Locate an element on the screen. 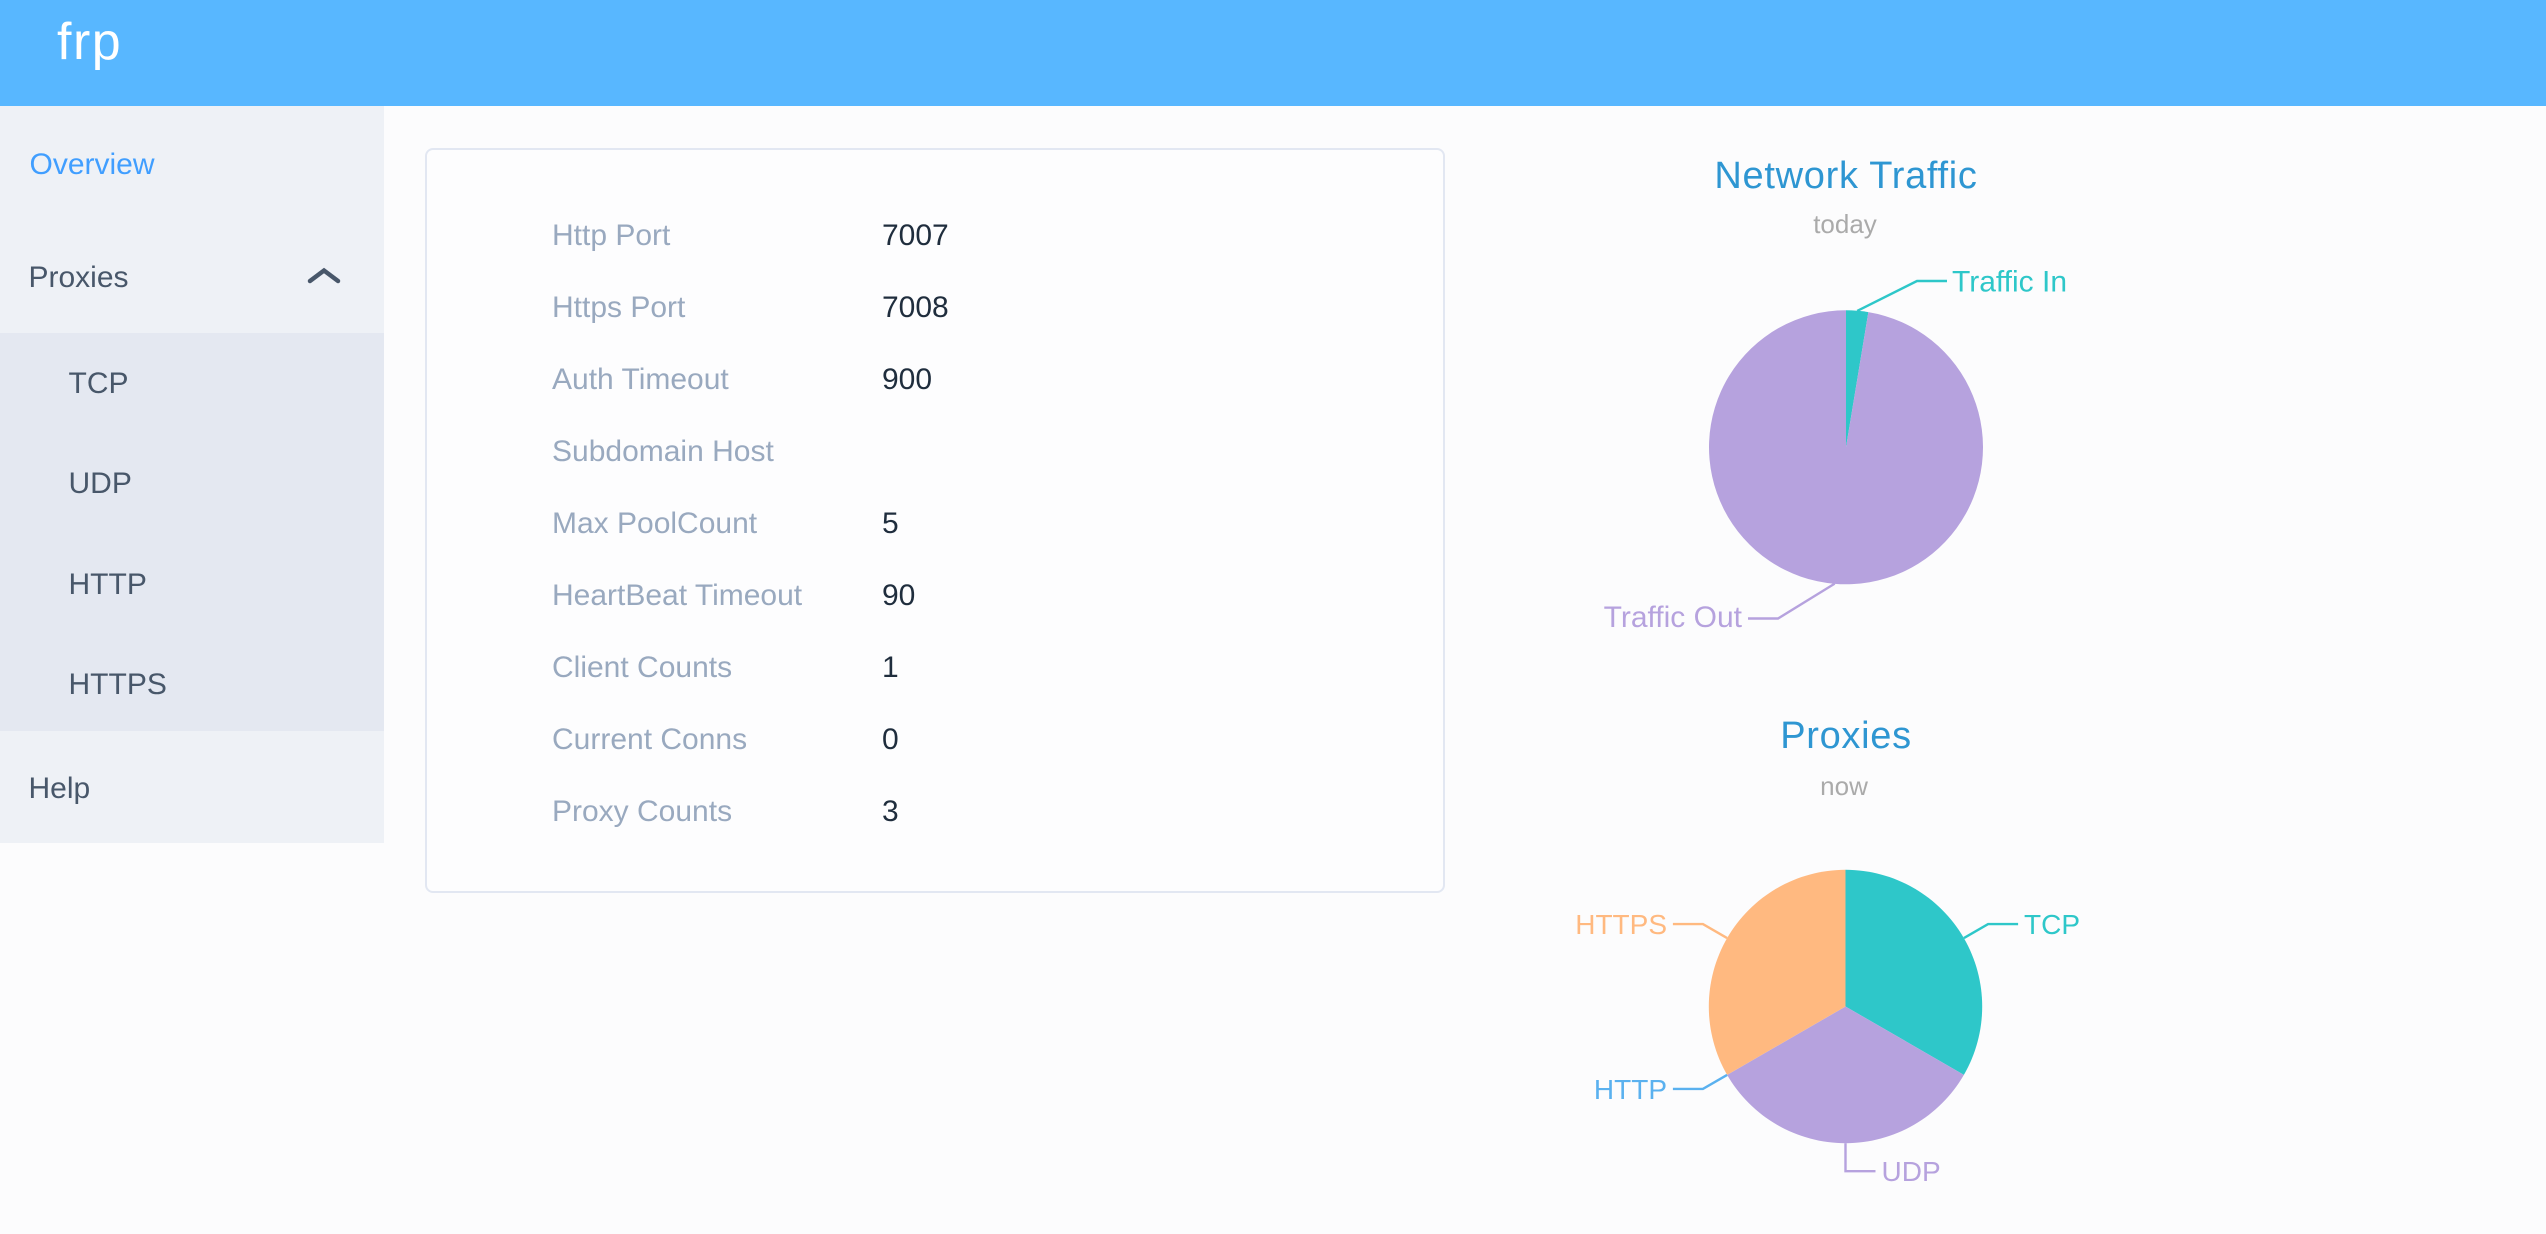 Image resolution: width=2546 pixels, height=1234 pixels. svg-text: Traffic Out is located at coordinates (1673, 617).